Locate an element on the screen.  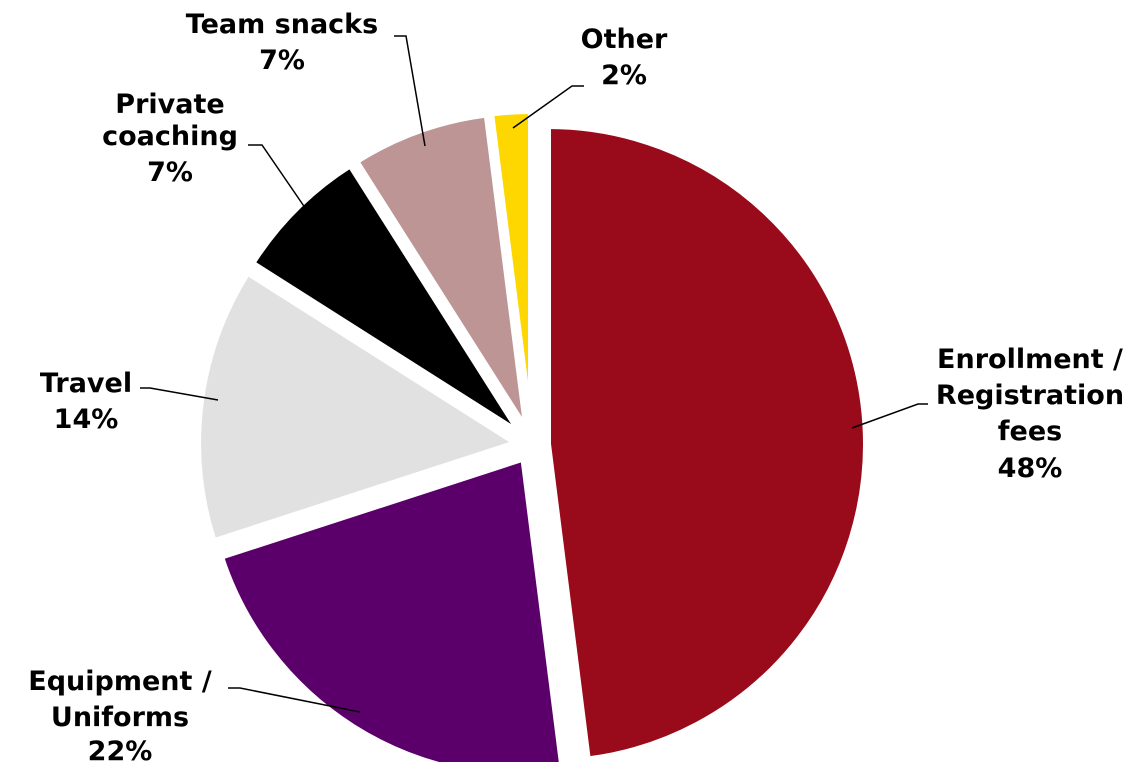
slice-percent-label: 22% is located at coordinates (120, 749).